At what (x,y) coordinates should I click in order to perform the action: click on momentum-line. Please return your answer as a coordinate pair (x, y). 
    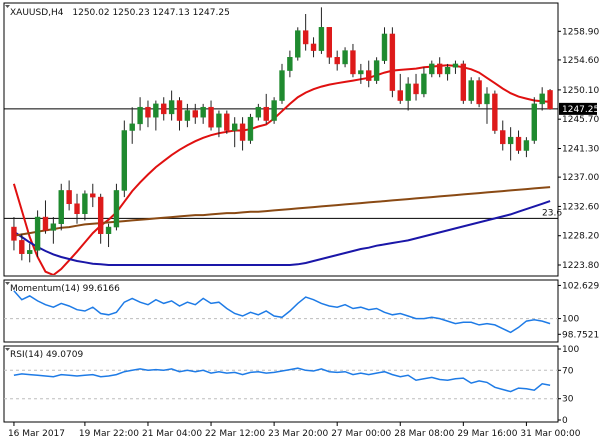
    Looking at the image, I should click on (282, 312).